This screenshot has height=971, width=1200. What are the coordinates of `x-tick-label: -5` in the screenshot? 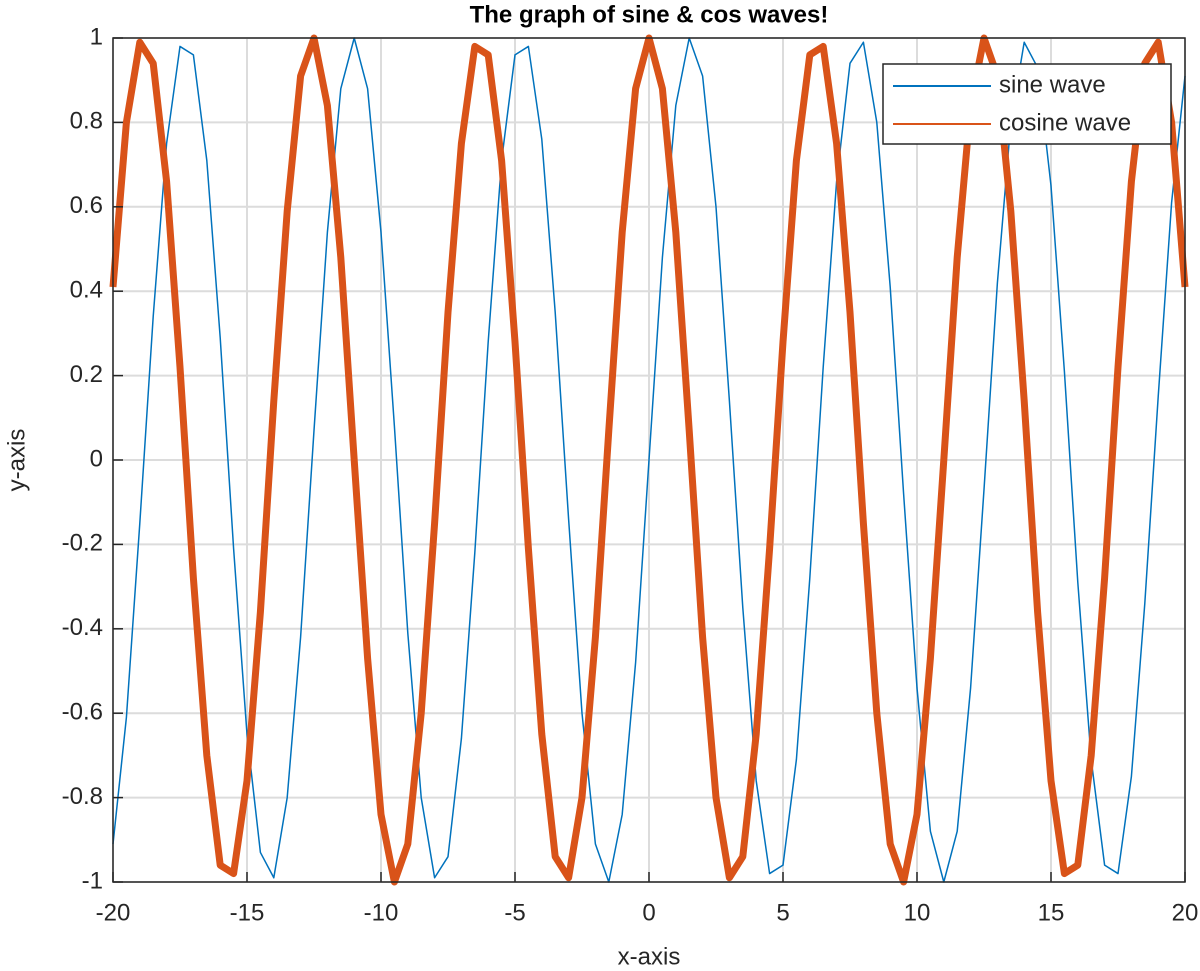 It's located at (514, 912).